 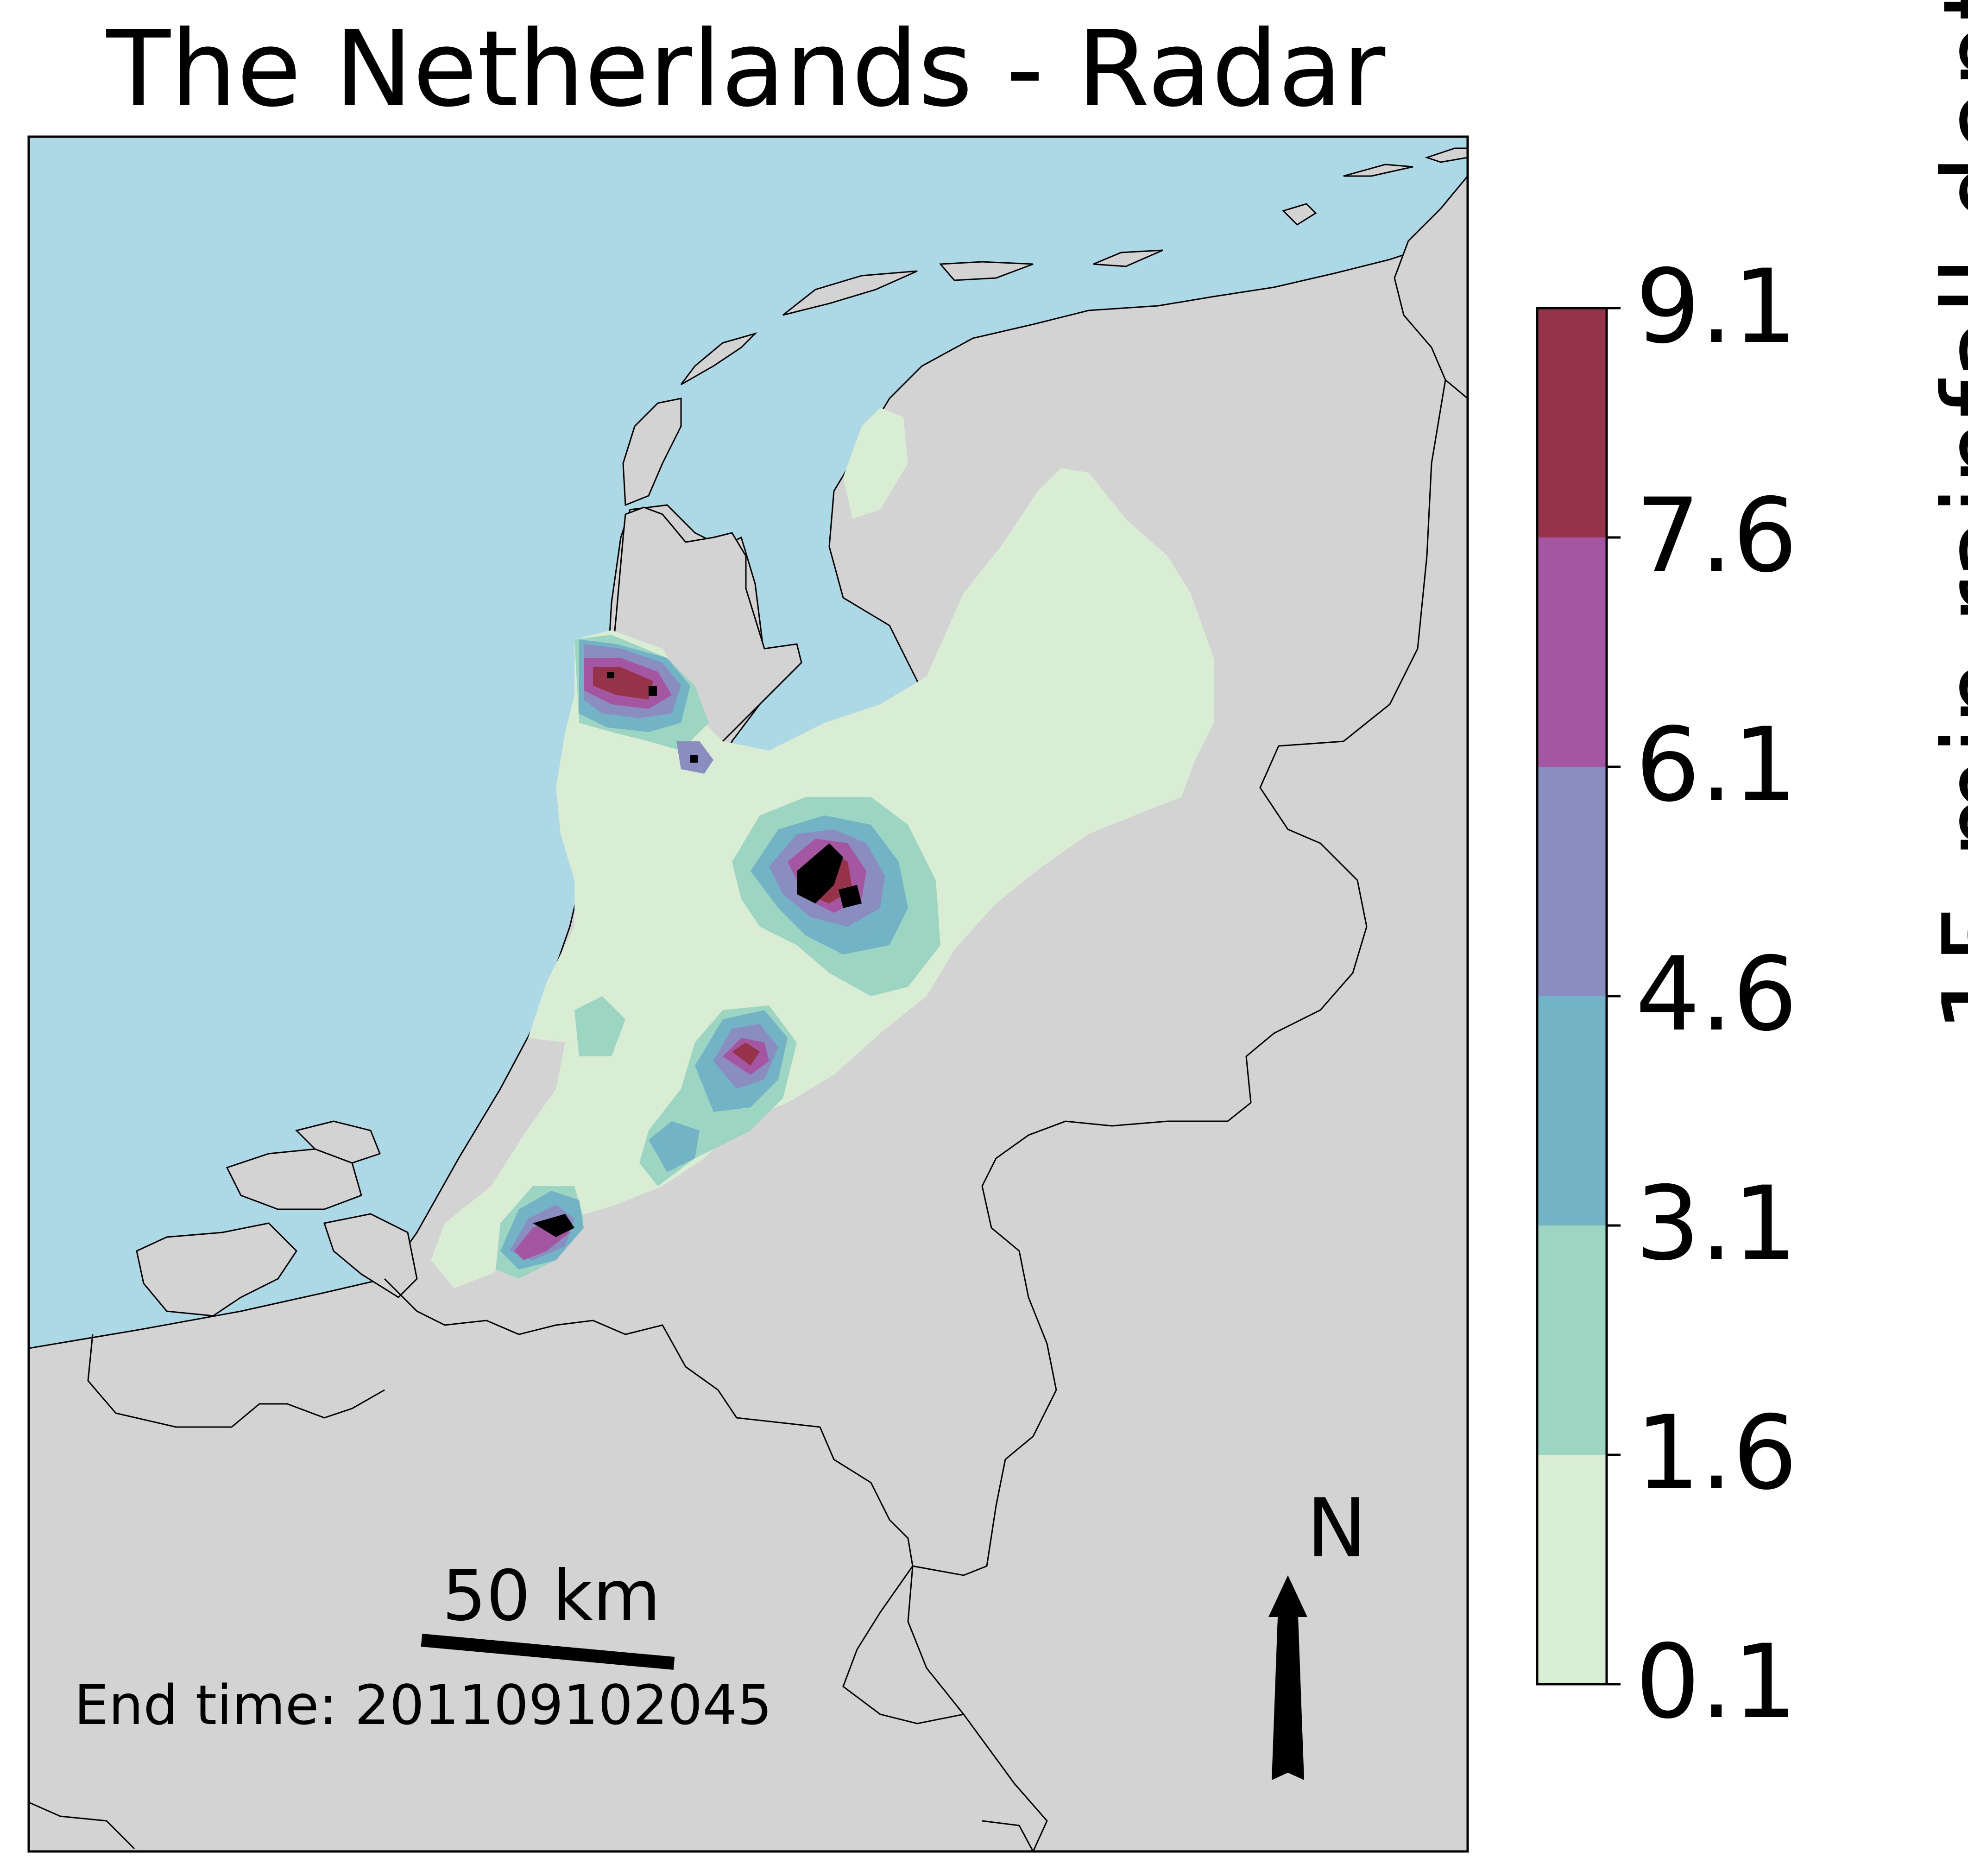 What do you see at coordinates (1944, 516) in the screenshot?
I see `colorbar-label: 15-min rainfall depth (mm)` at bounding box center [1944, 516].